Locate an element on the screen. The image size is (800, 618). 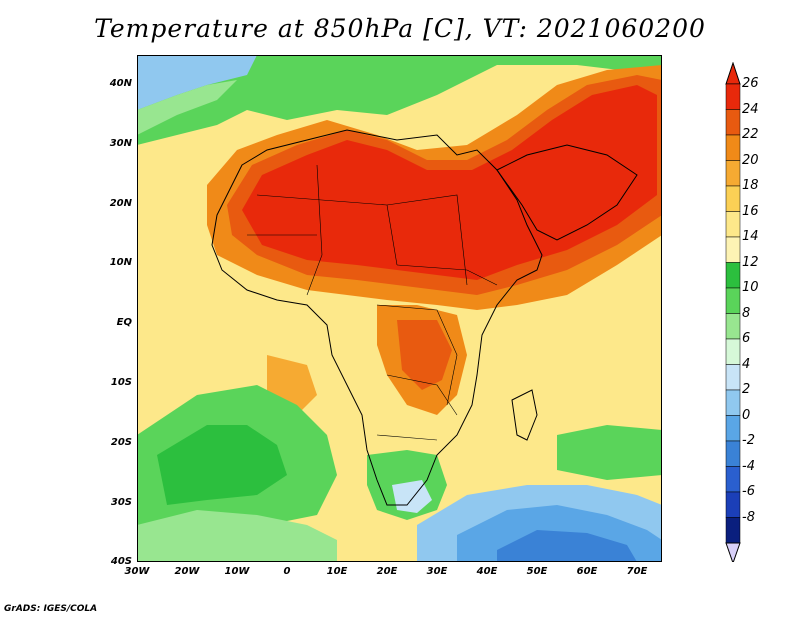
lat-tick-label: 10N is located at coordinates (120, 263).